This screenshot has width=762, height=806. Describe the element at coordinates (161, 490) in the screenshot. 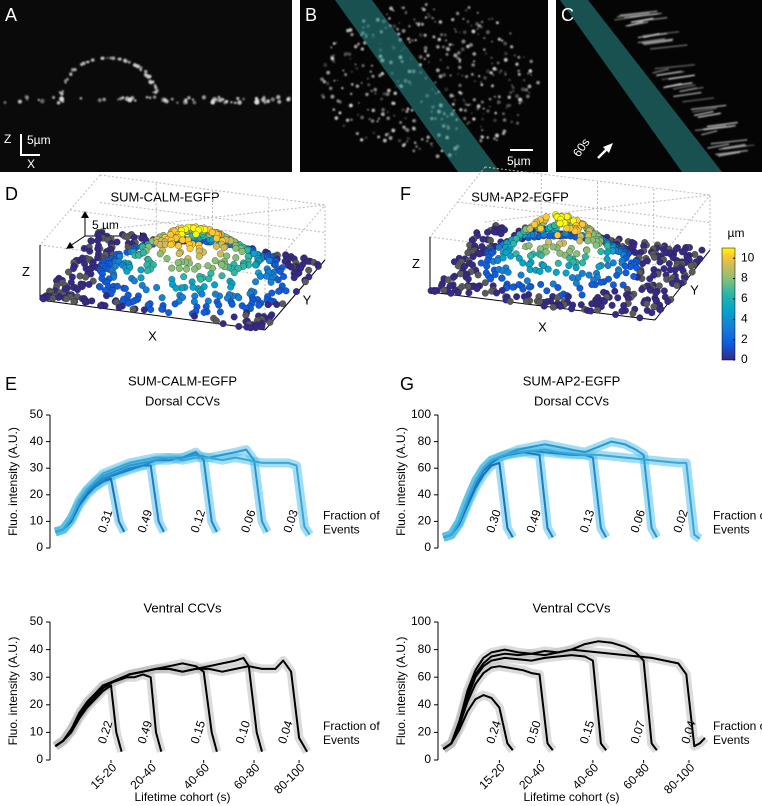

I see `line` at that location.